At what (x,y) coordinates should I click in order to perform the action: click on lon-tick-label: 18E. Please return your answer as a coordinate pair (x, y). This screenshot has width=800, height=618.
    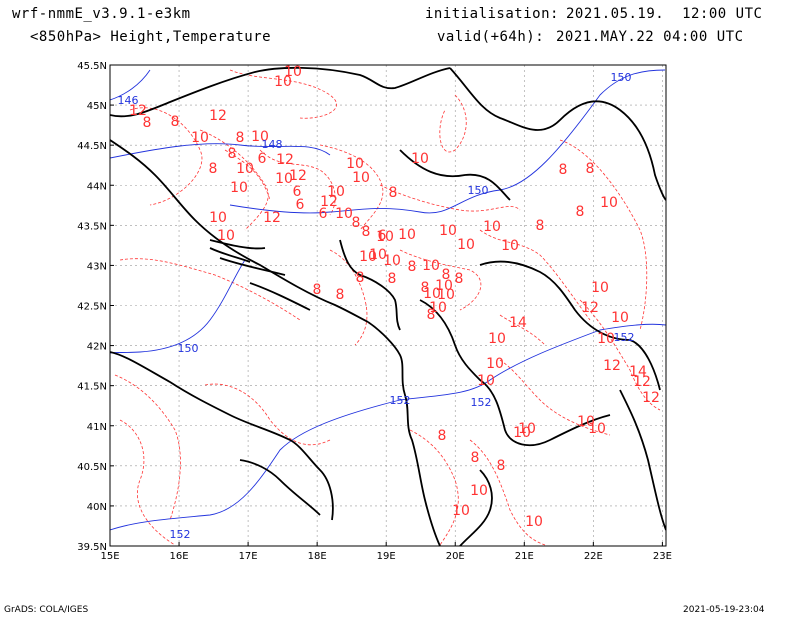
    Looking at the image, I should click on (317, 556).